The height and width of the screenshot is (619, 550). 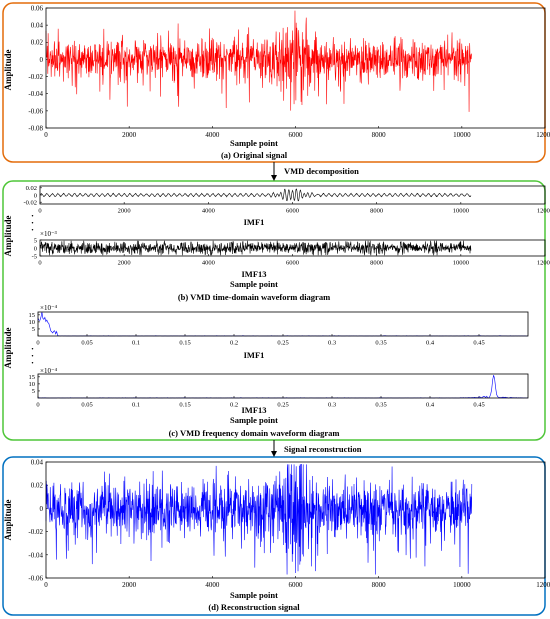 What do you see at coordinates (254, 595) in the screenshot?
I see `panel-d-xlabel: Sample point` at bounding box center [254, 595].